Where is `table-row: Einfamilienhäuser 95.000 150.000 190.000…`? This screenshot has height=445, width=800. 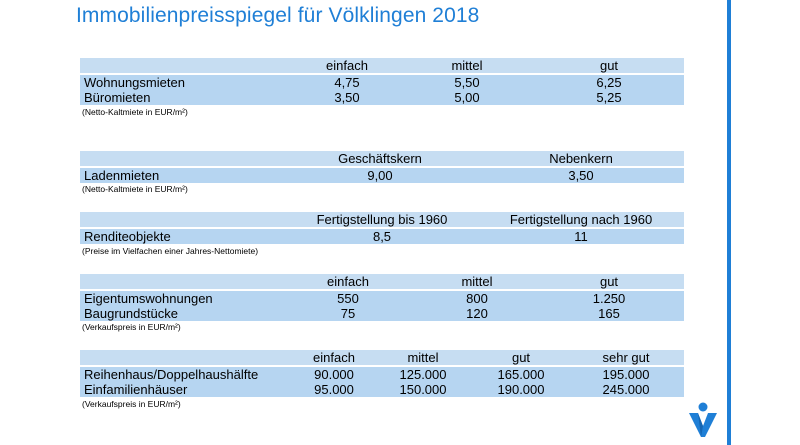
table-row: Einfamilienhäuser 95.000 150.000 190.000… is located at coordinates (382, 389).